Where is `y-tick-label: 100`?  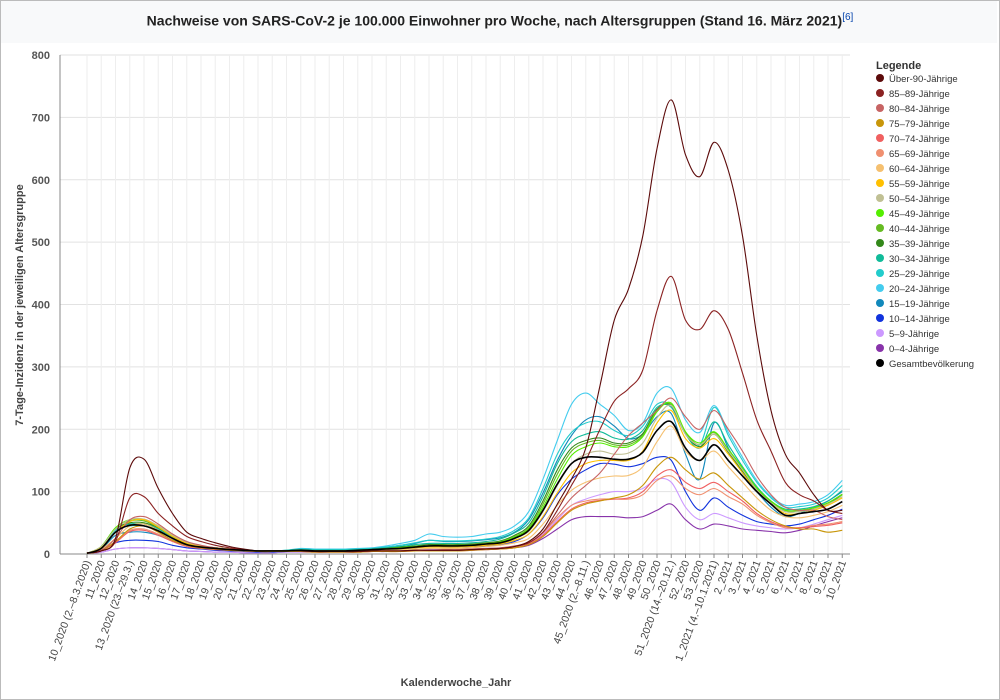
y-tick-label: 100 is located at coordinates (41, 493).